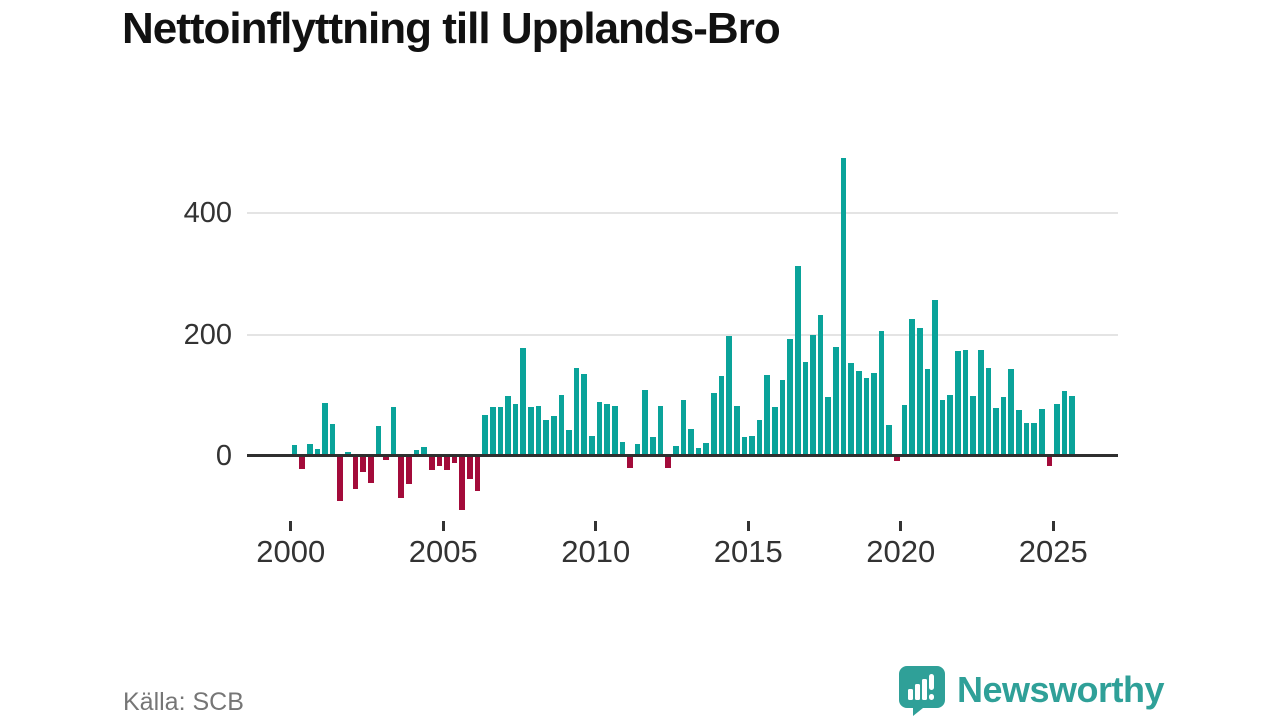 The image size is (1280, 720). Describe the element at coordinates (1034, 439) in the screenshot. I see `bar-2024Q2` at that location.